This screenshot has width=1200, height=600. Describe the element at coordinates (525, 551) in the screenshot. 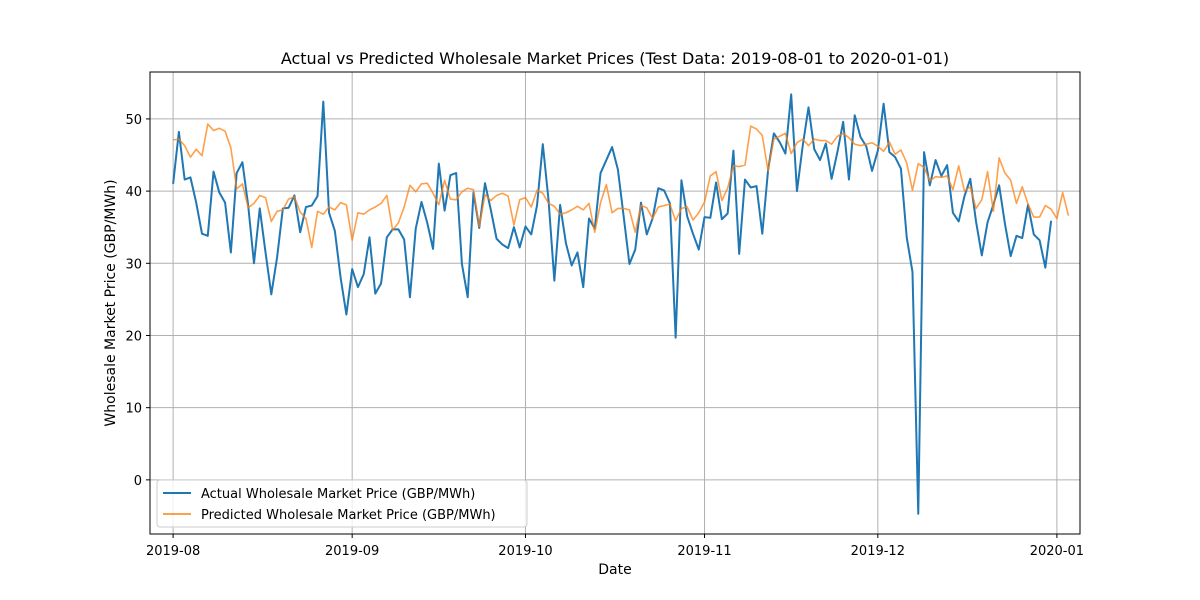

I see `x-tick-label: 2019-10` at that location.